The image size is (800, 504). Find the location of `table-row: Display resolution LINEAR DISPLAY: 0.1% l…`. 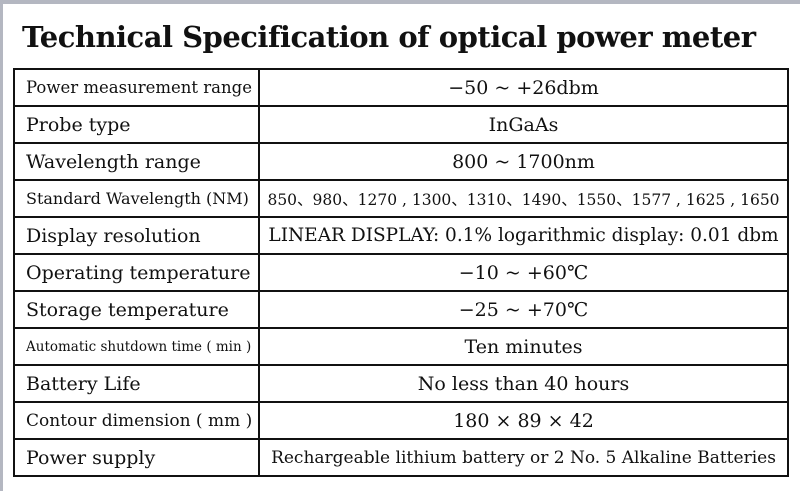

table-row: Display resolution LINEAR DISPLAY: 0.1% l… is located at coordinates (401, 236).